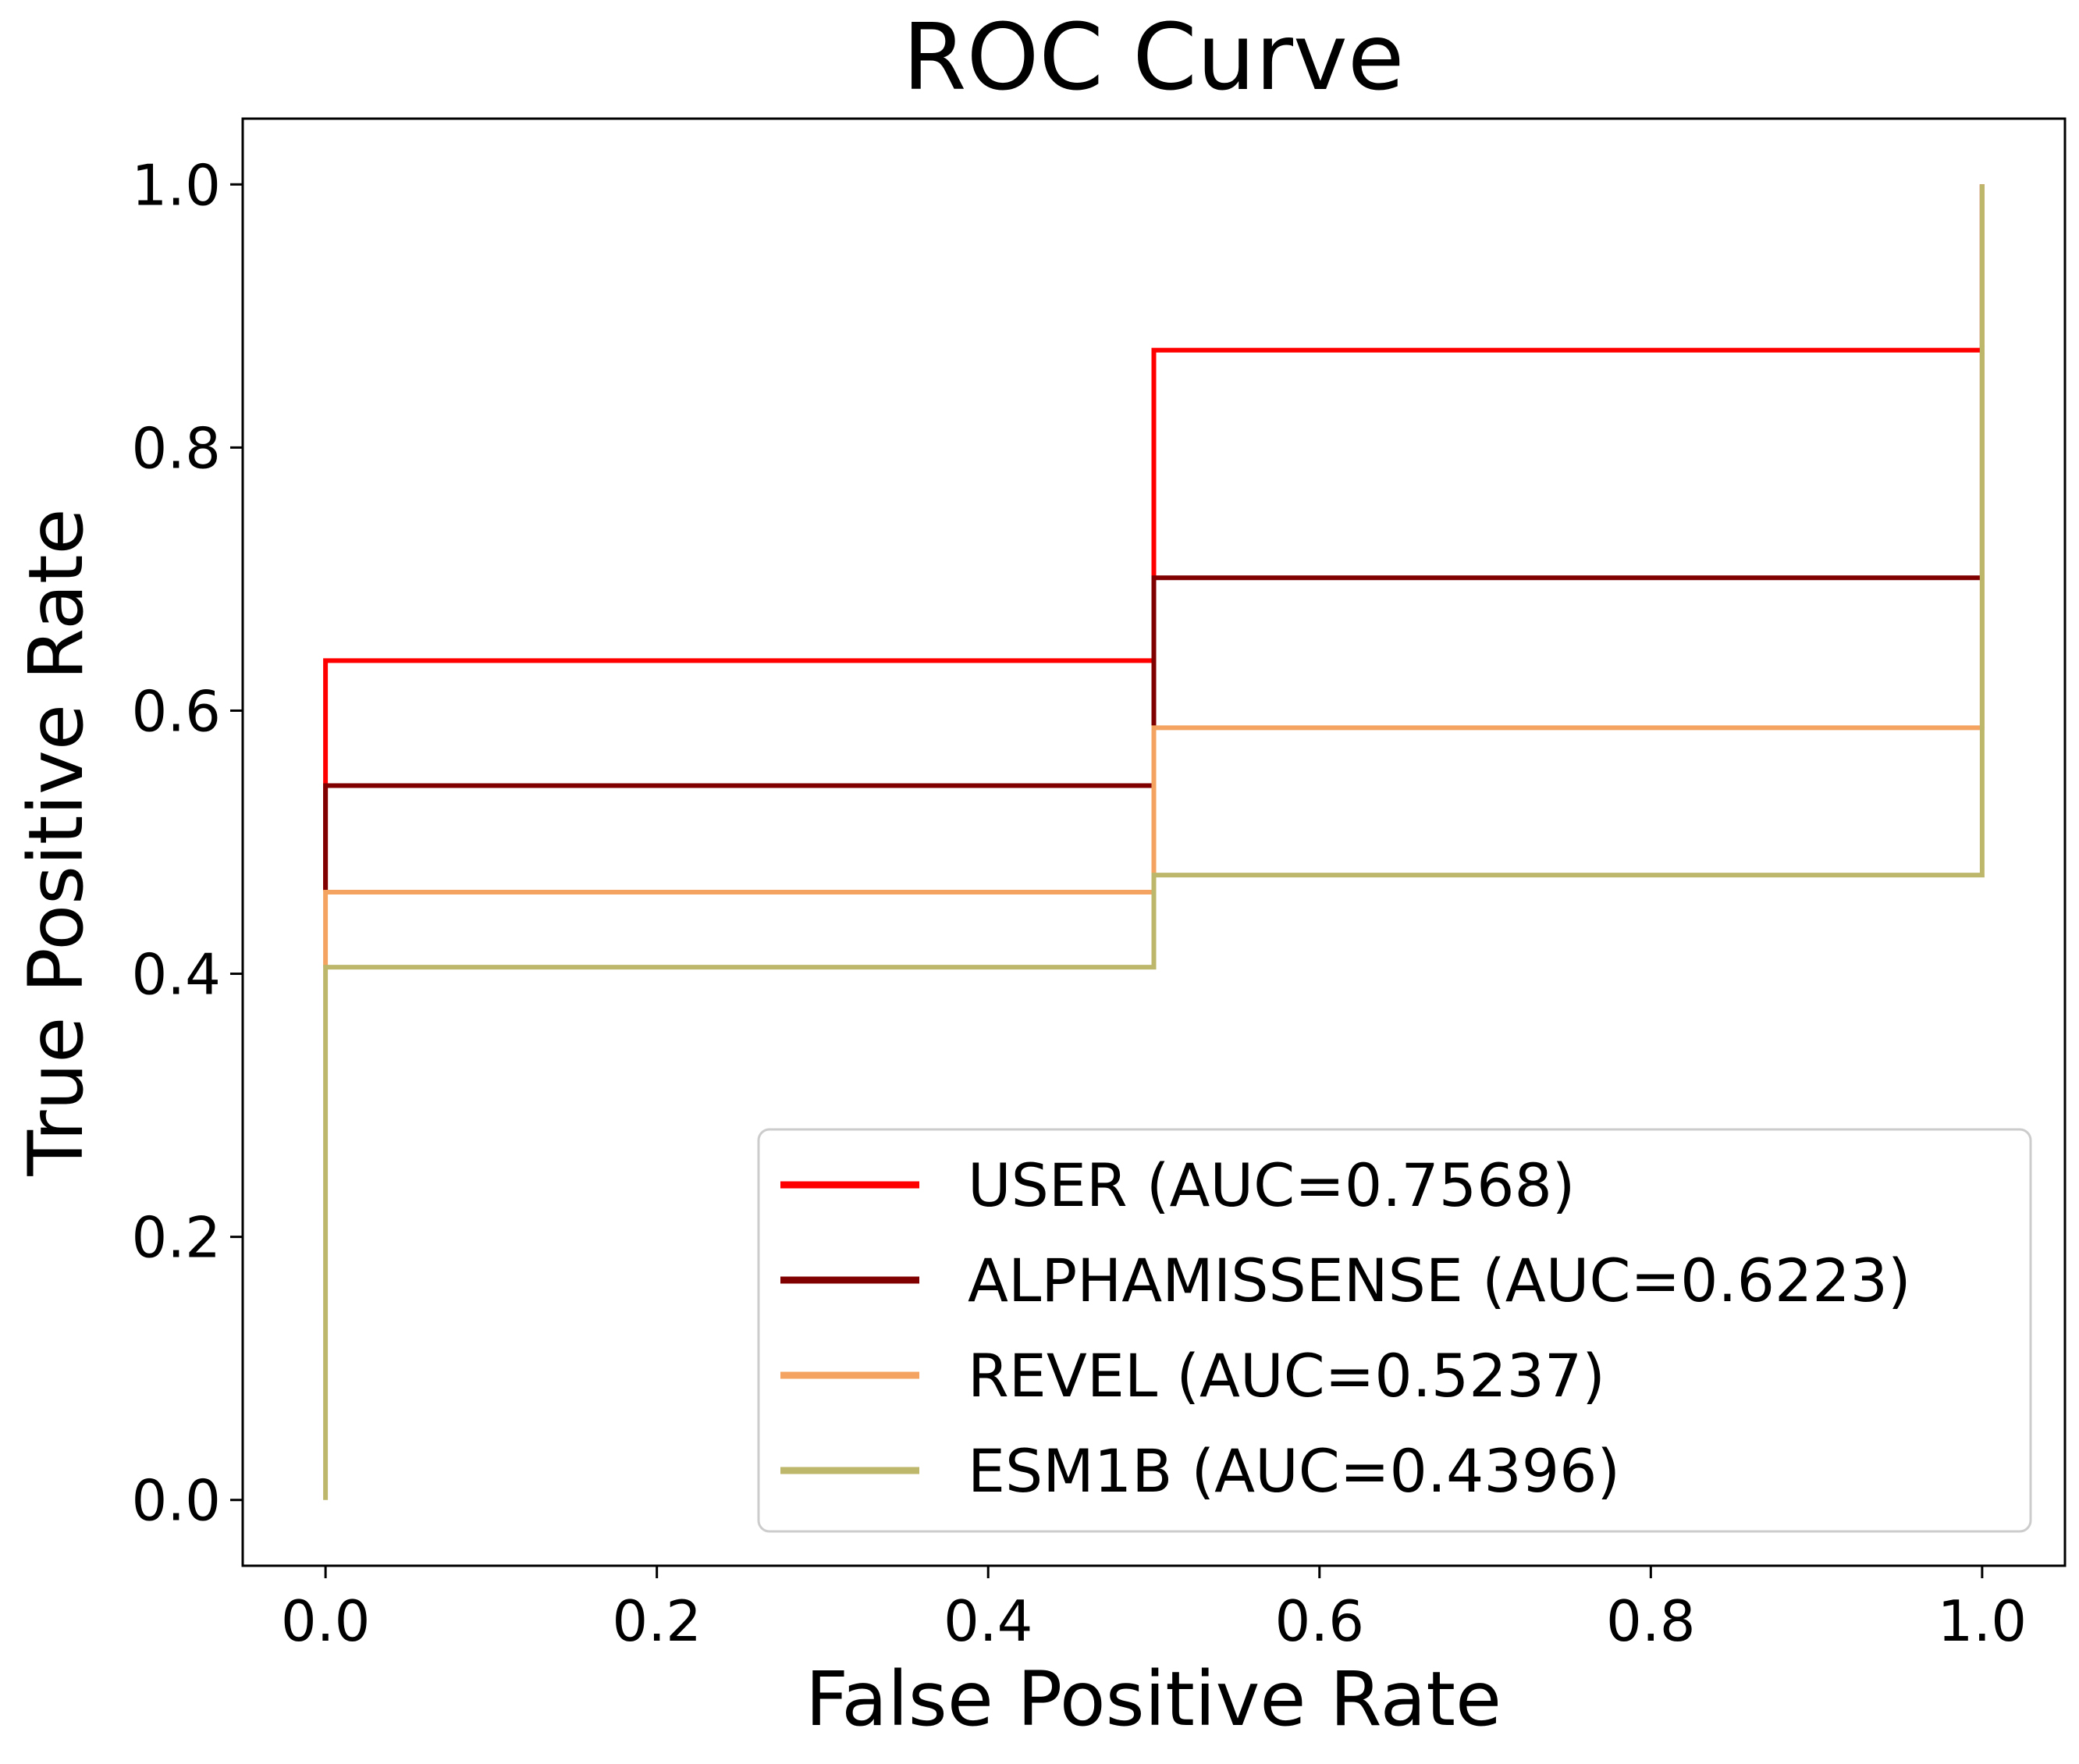 Image resolution: width=2079 pixels, height=1764 pixels. I want to click on legend-label: REVEL (AUC=0.5237), so click(1286, 1375).